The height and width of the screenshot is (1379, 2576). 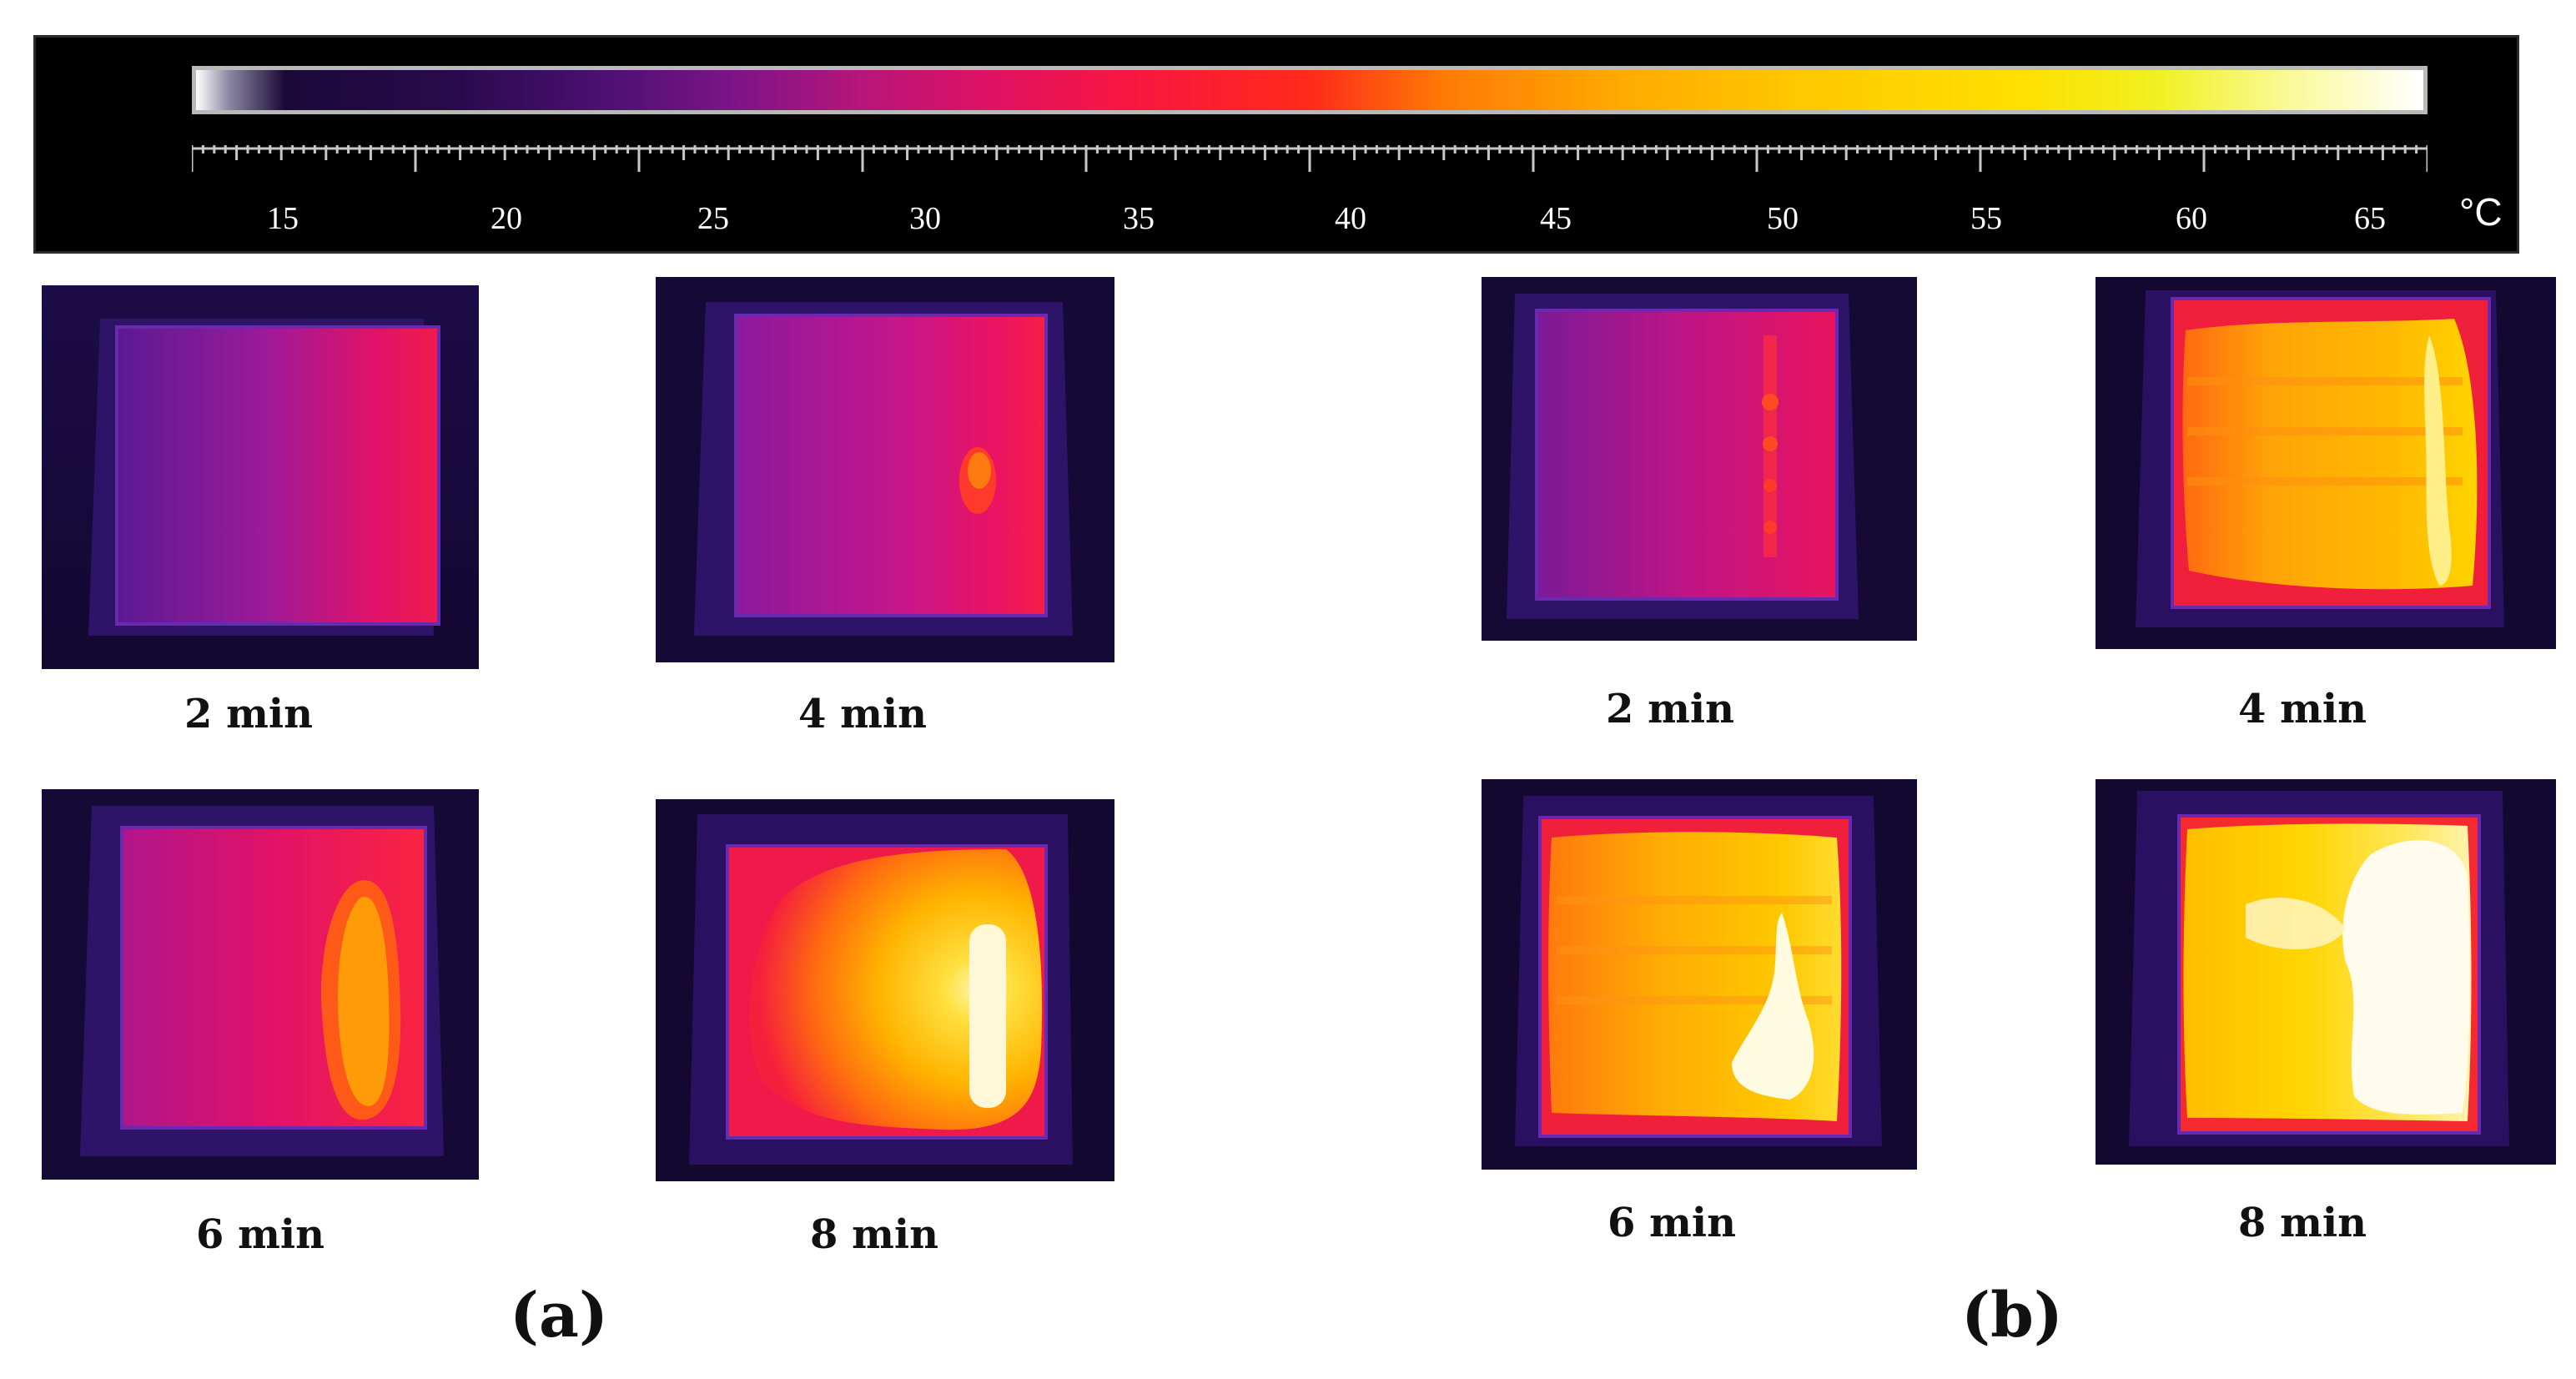 What do you see at coordinates (260, 984) in the screenshot?
I see `thermal-image-a-6min` at bounding box center [260, 984].